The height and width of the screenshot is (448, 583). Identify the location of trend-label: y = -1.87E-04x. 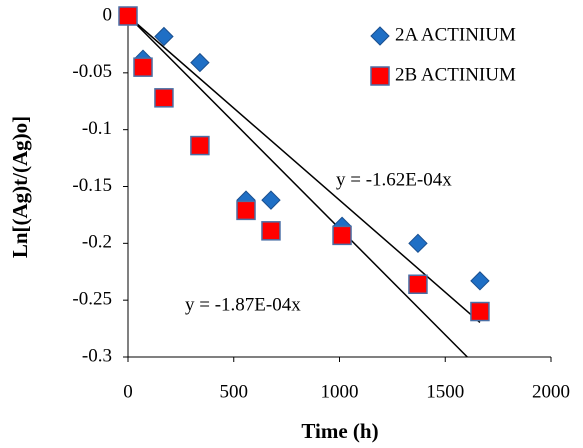
(243, 304).